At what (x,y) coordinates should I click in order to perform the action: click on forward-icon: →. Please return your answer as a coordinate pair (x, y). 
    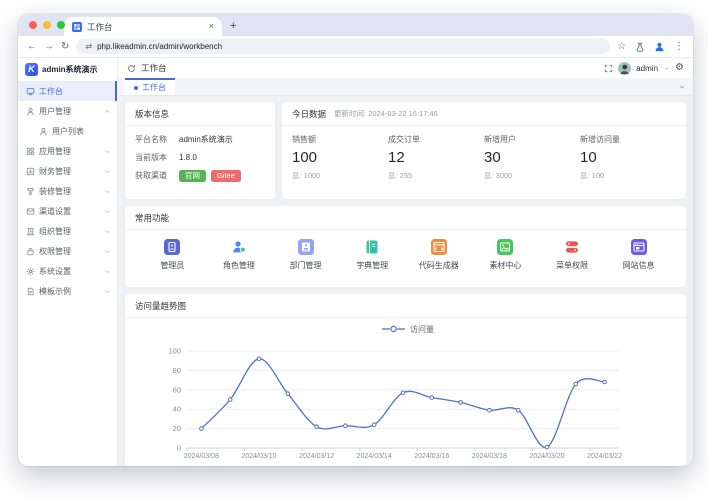
    Looking at the image, I should click on (49, 46).